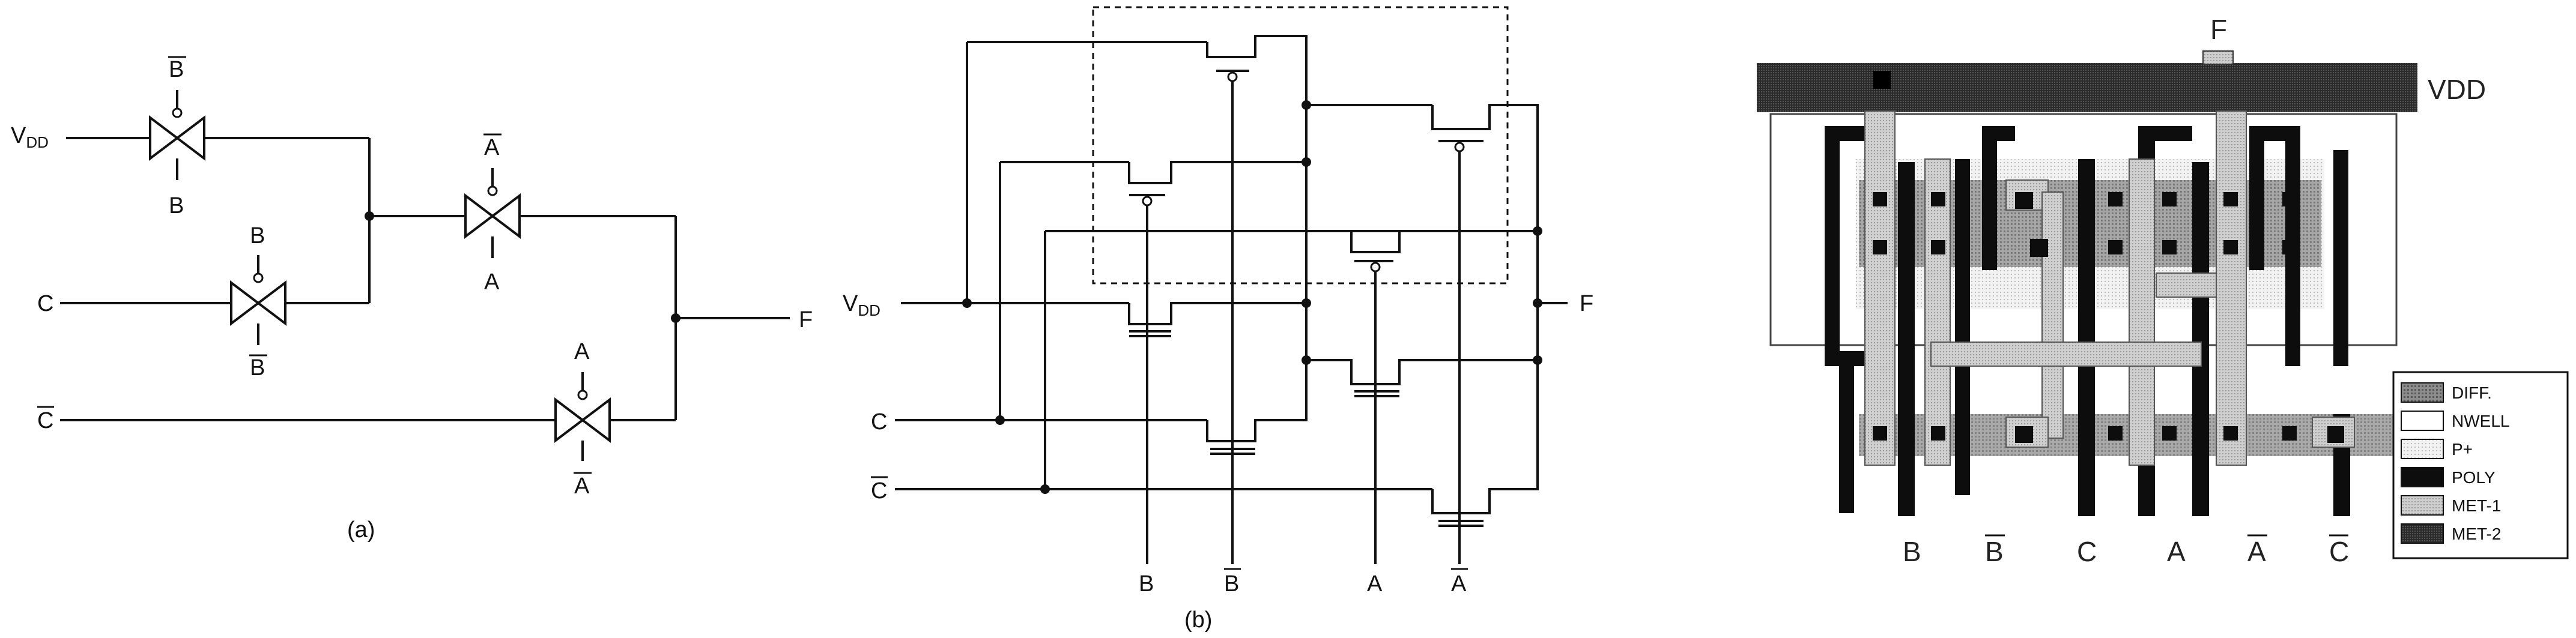 The width and height of the screenshot is (2576, 638). Describe the element at coordinates (2480, 421) in the screenshot. I see `svg-text: NWELL` at that location.